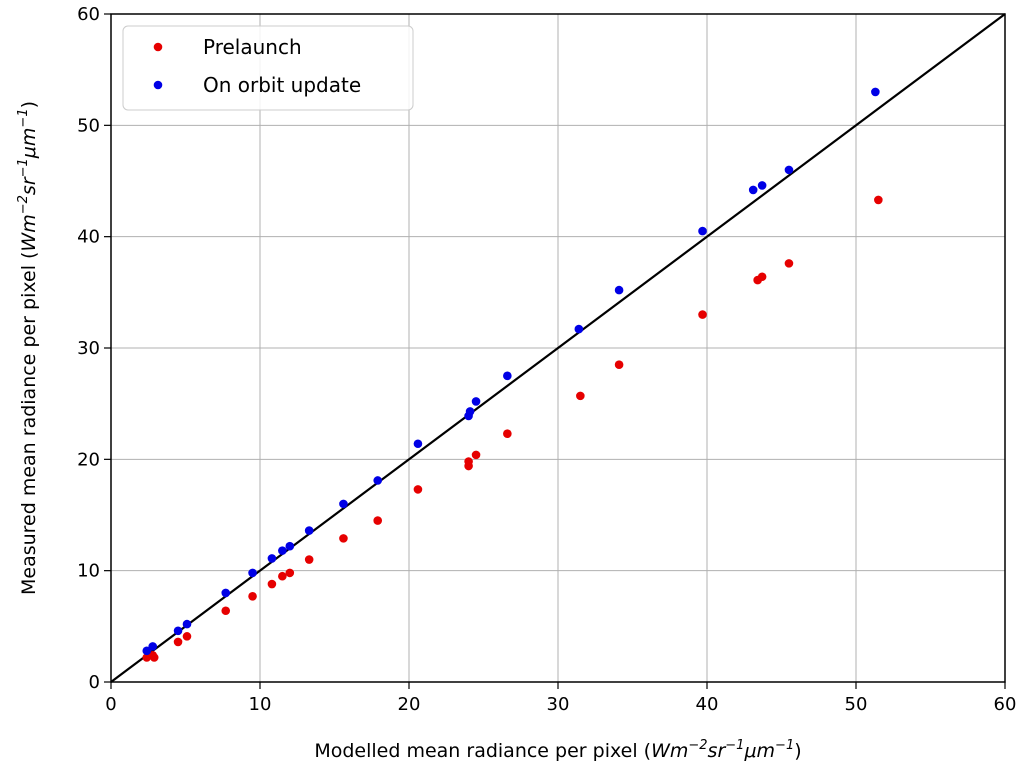 Image resolution: width=1023 pixels, height=767 pixels. What do you see at coordinates (558, 704) in the screenshot?
I see `x-tick-label: 30` at bounding box center [558, 704].